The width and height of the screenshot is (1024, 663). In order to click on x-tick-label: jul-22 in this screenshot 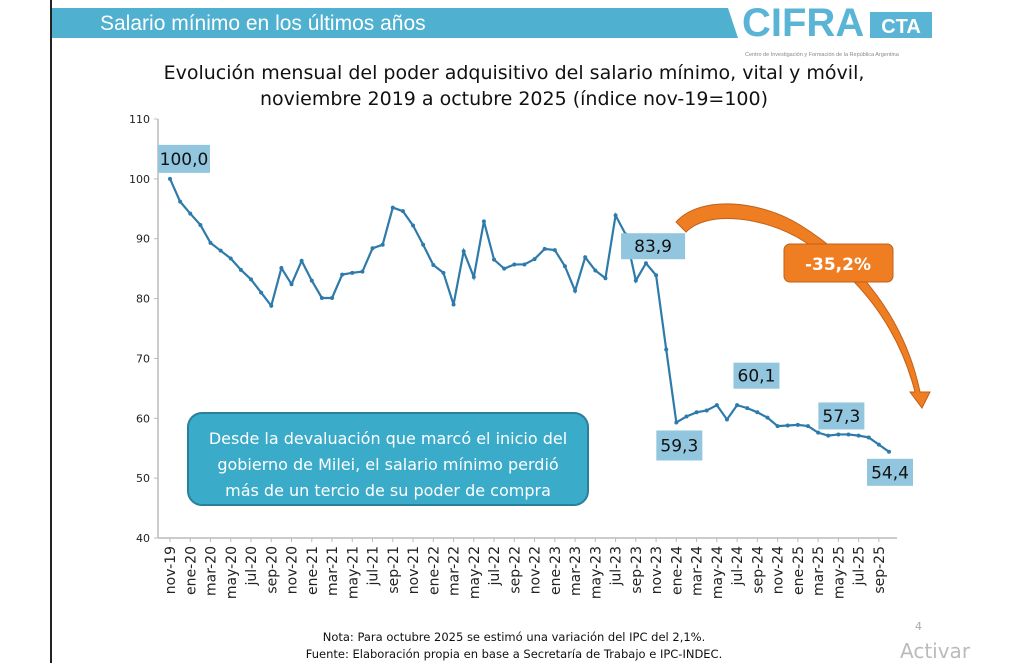, I will do `click(495, 566)`.